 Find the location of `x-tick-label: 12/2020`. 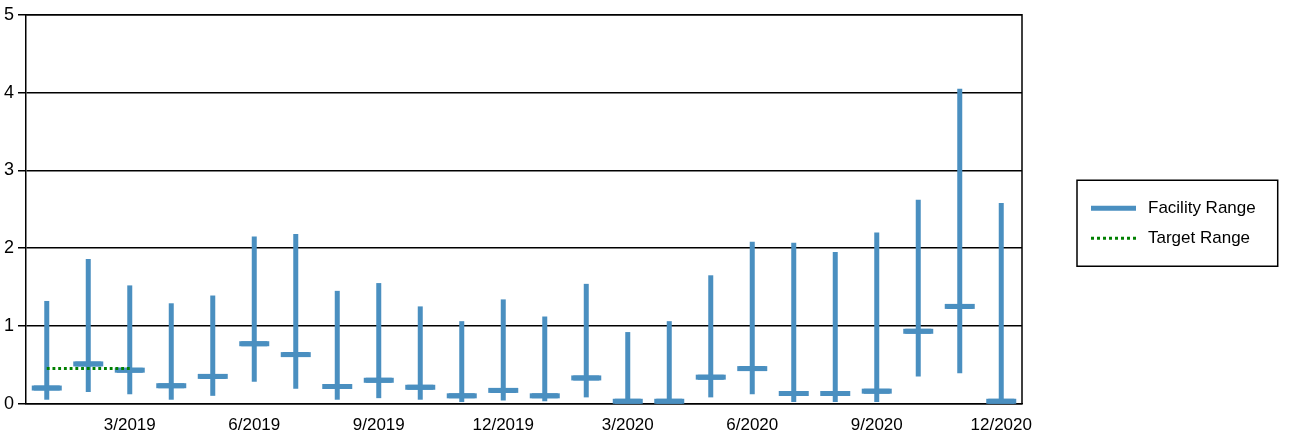

x-tick-label: 12/2020 is located at coordinates (1001, 425).